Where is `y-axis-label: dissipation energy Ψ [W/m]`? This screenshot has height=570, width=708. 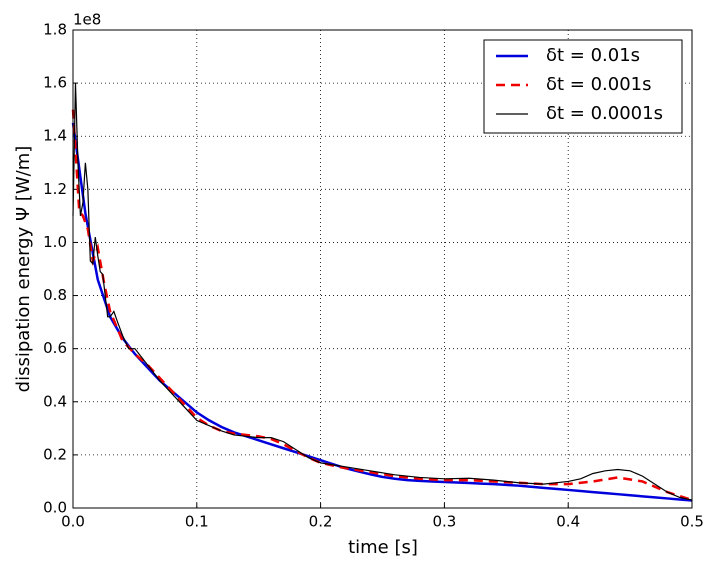 y-axis-label: dissipation energy Ψ [W/m] is located at coordinates (23, 269).